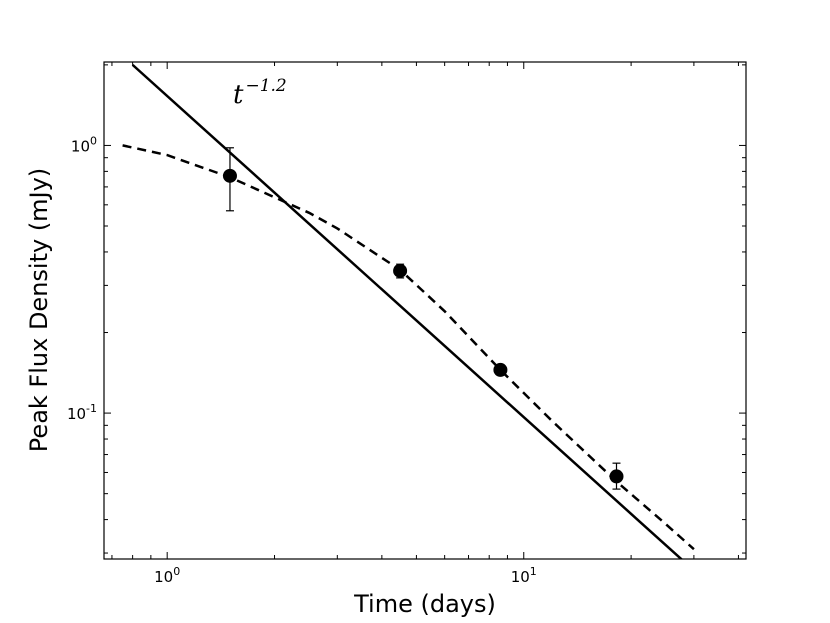 The height and width of the screenshot is (623, 830). Describe the element at coordinates (91, 408) in the screenshot. I see `y-tick-label-exponent: -1` at that location.